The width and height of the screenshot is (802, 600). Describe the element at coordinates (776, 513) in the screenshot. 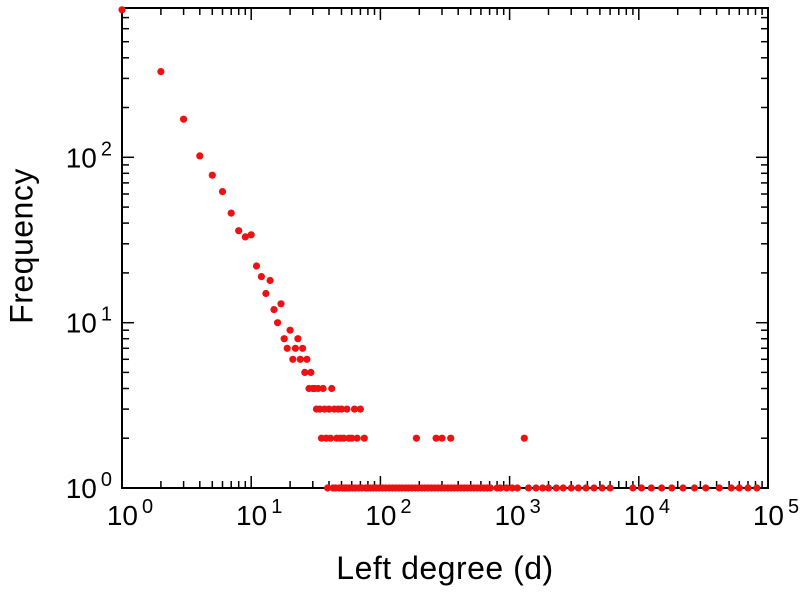

I see `x-tick-label: 10 5` at that location.